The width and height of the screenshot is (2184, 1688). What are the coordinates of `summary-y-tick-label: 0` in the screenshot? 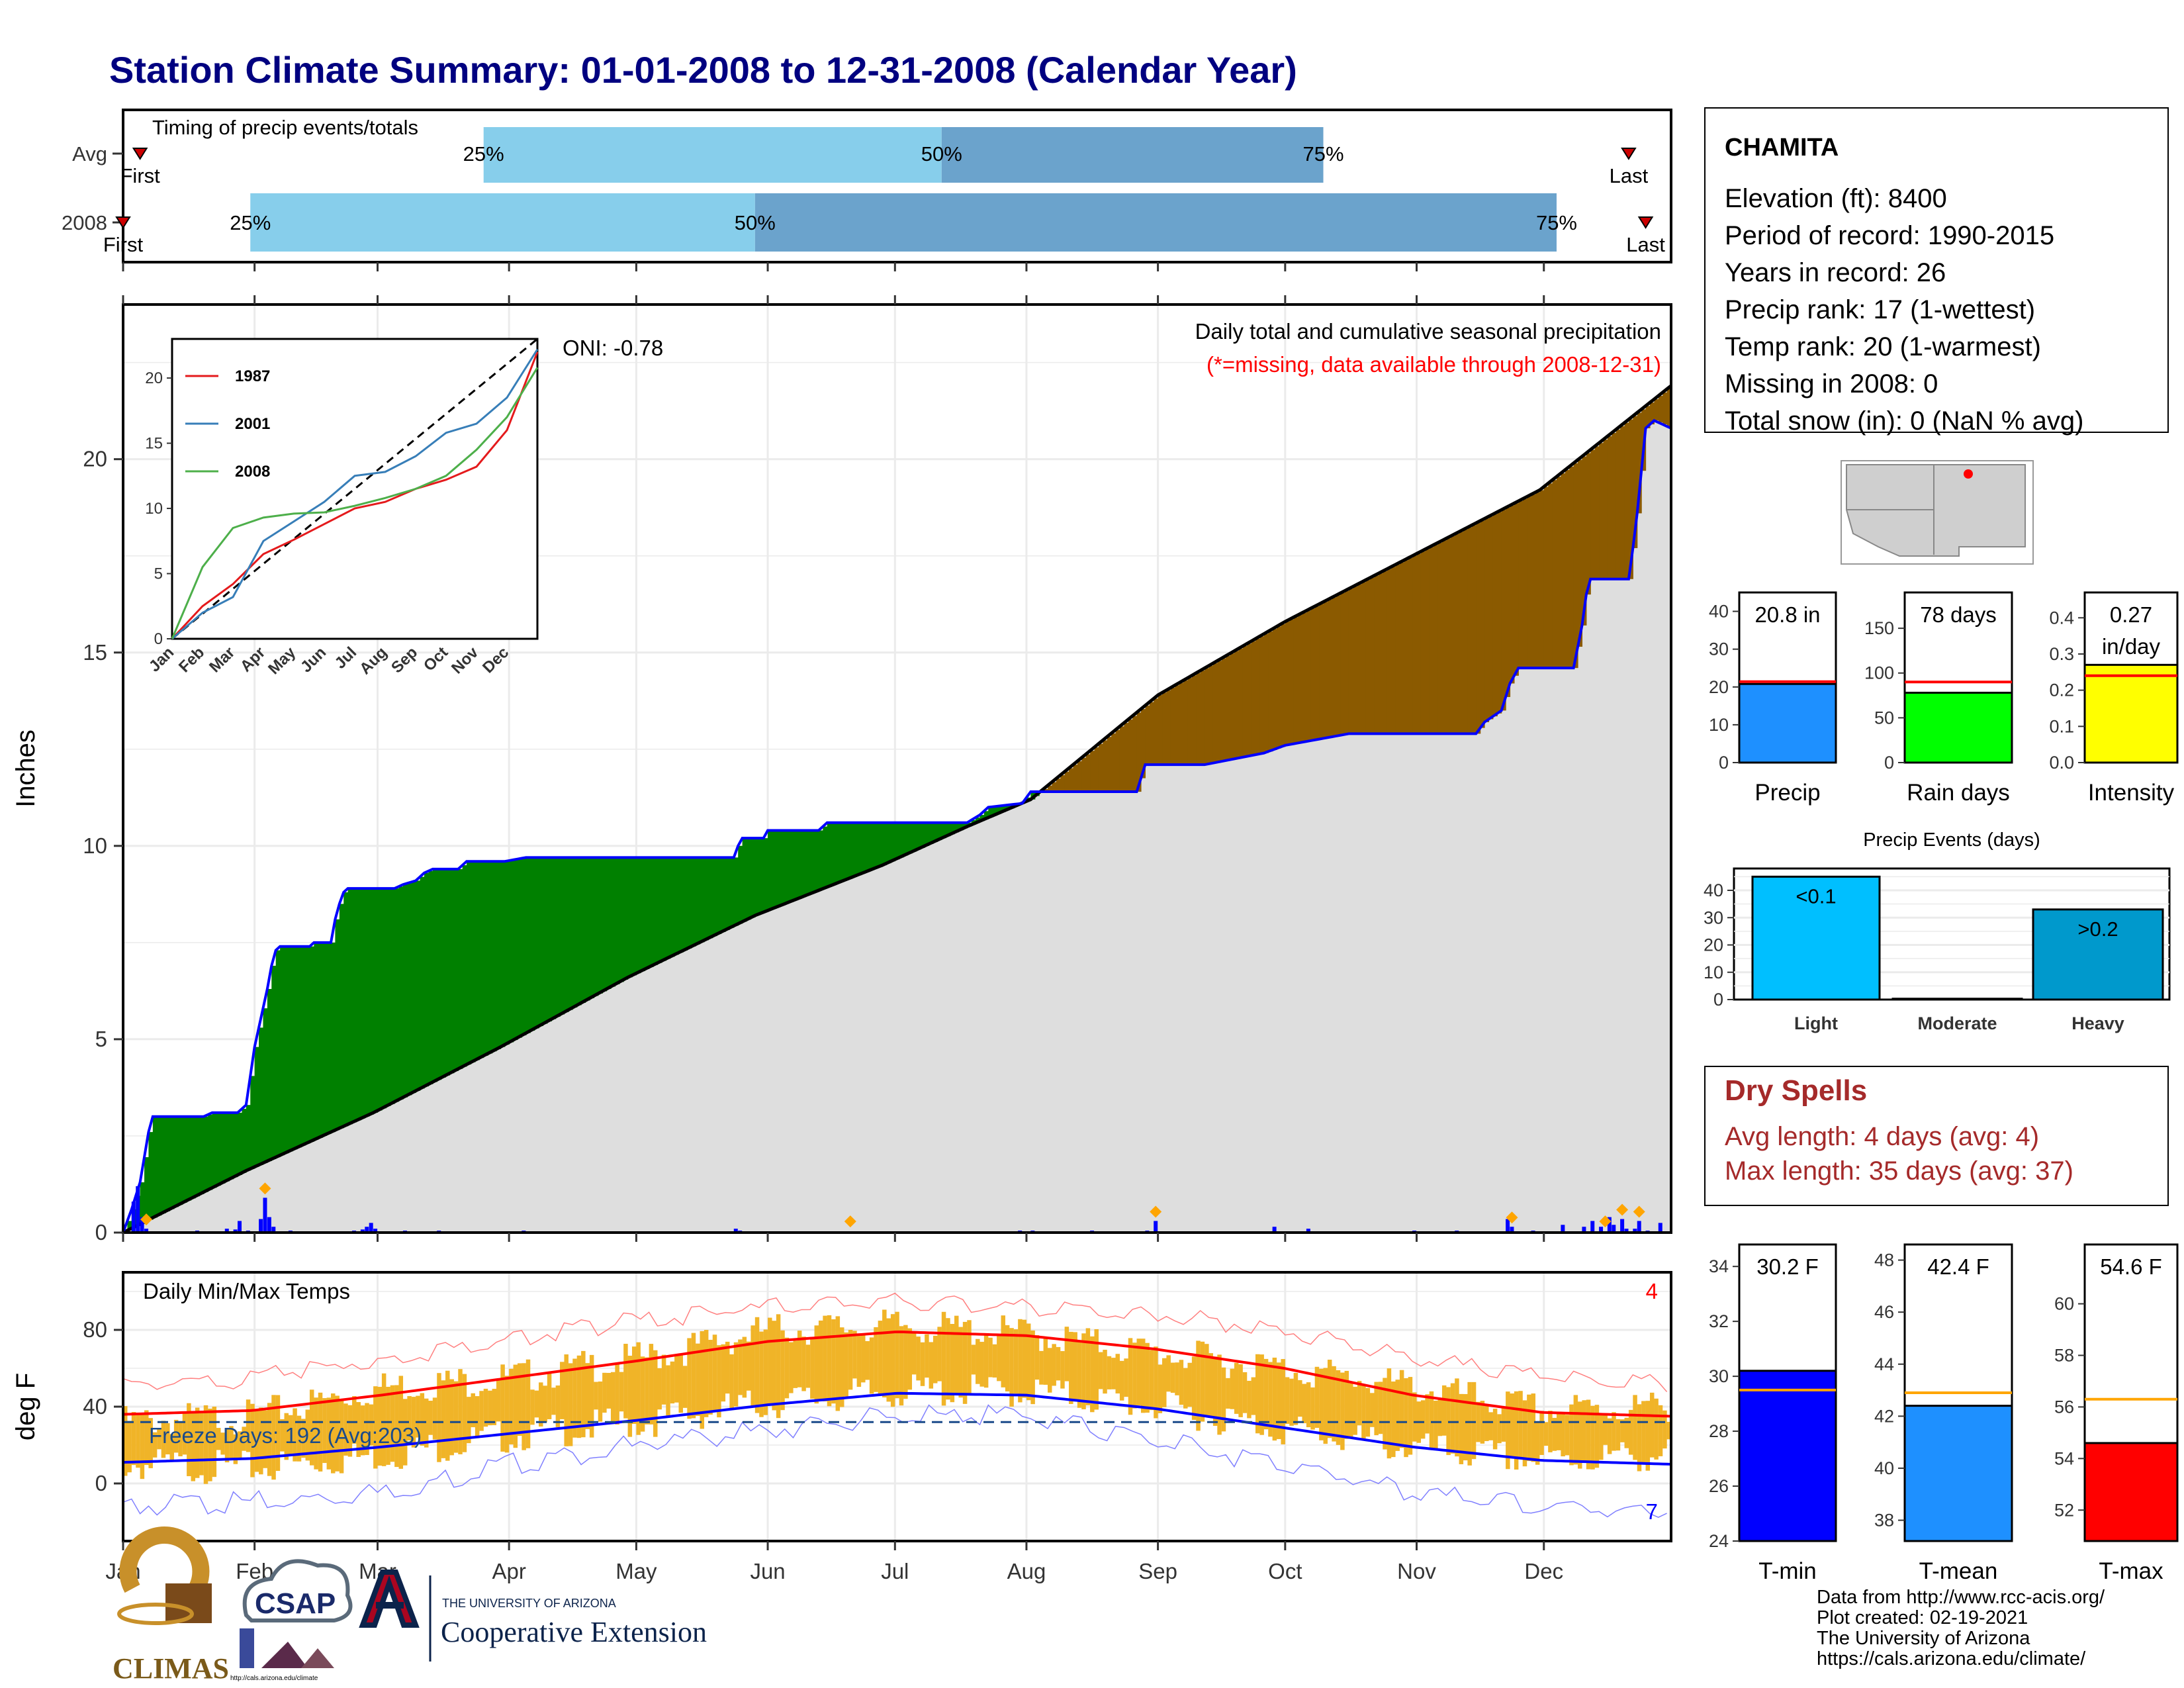 It's located at (1889, 763).